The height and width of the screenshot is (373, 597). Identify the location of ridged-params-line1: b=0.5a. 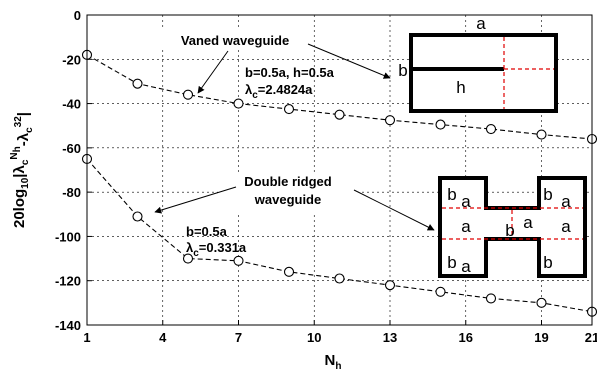
(207, 231).